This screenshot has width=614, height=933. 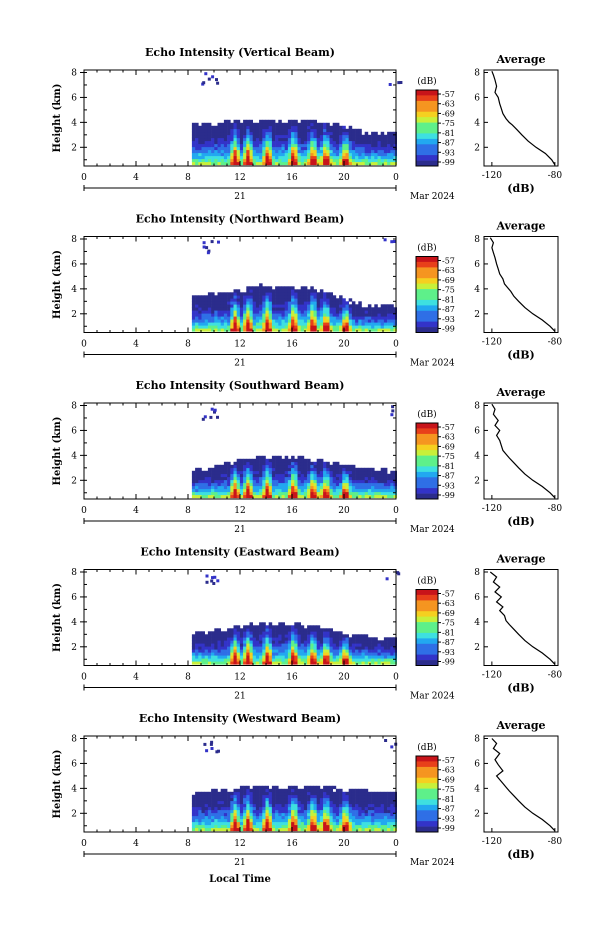 What do you see at coordinates (427, 128) in the screenshot?
I see `colorbar-frame` at bounding box center [427, 128].